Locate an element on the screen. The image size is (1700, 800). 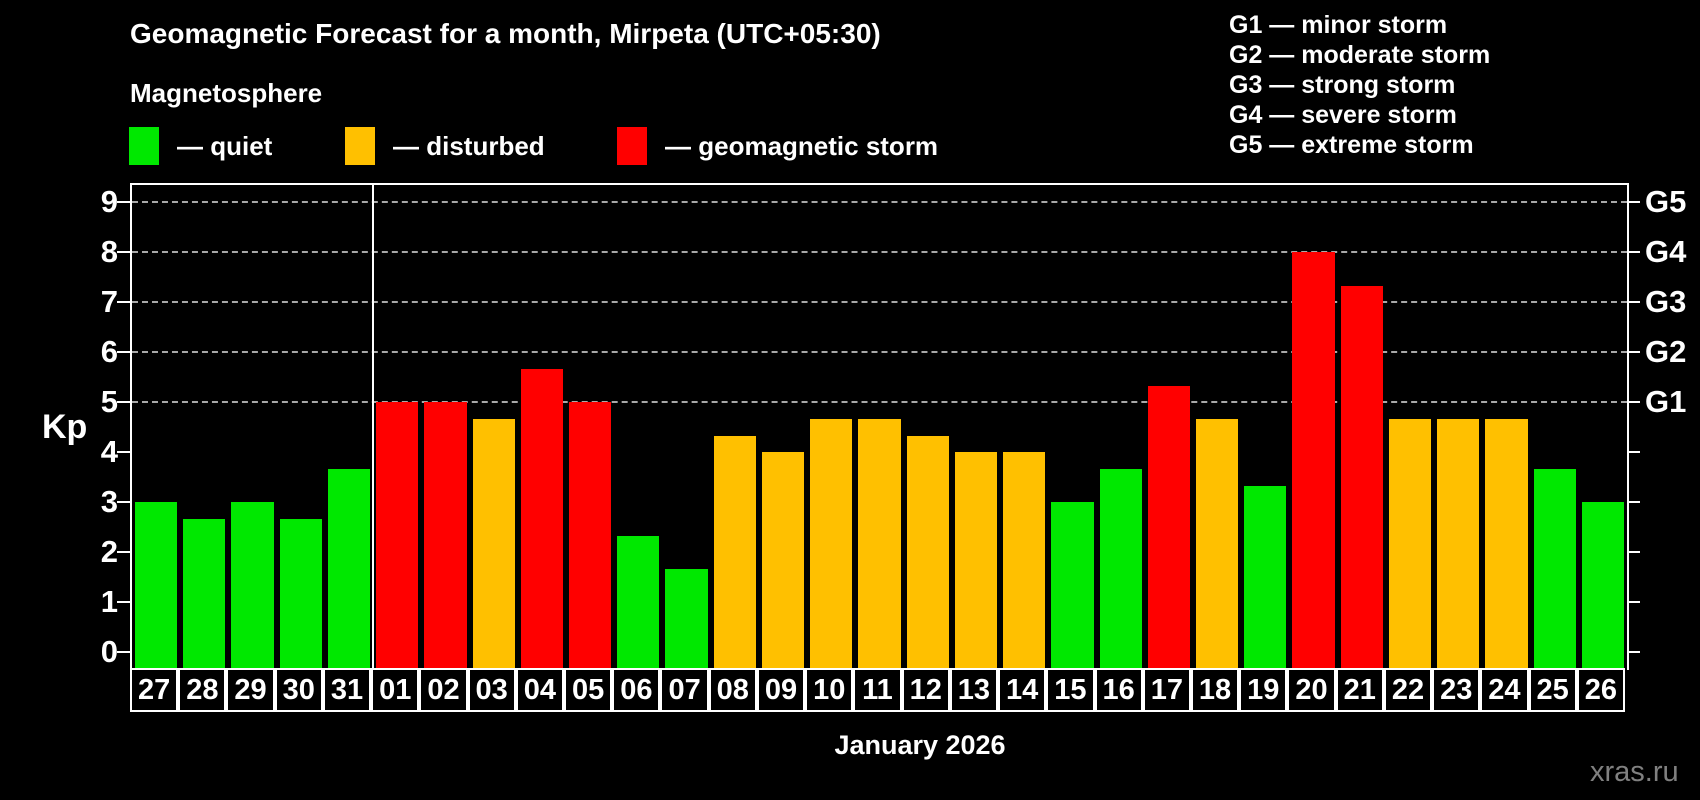
x-axis-title: January 2026 is located at coordinates (920, 745).